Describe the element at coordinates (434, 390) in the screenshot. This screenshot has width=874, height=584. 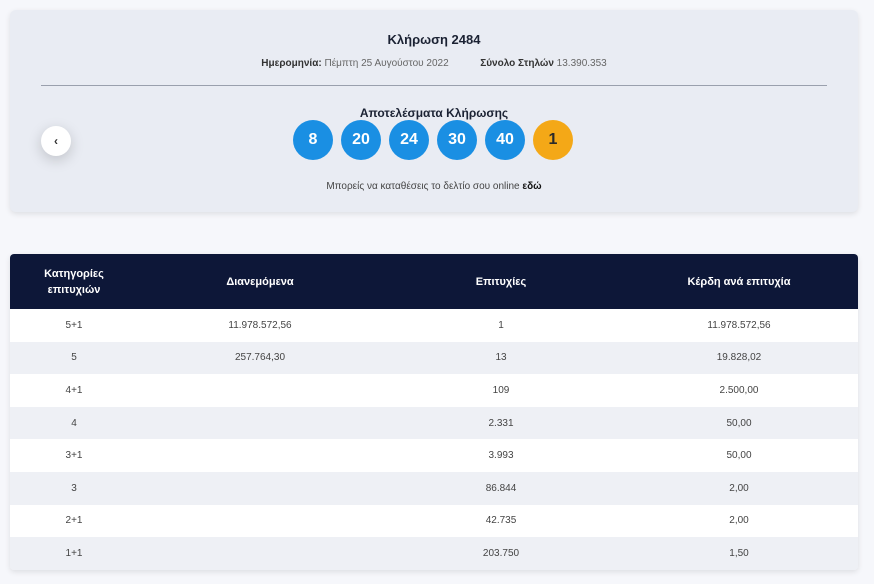
I see `table-row: 4+1 109 2.500,00` at that location.